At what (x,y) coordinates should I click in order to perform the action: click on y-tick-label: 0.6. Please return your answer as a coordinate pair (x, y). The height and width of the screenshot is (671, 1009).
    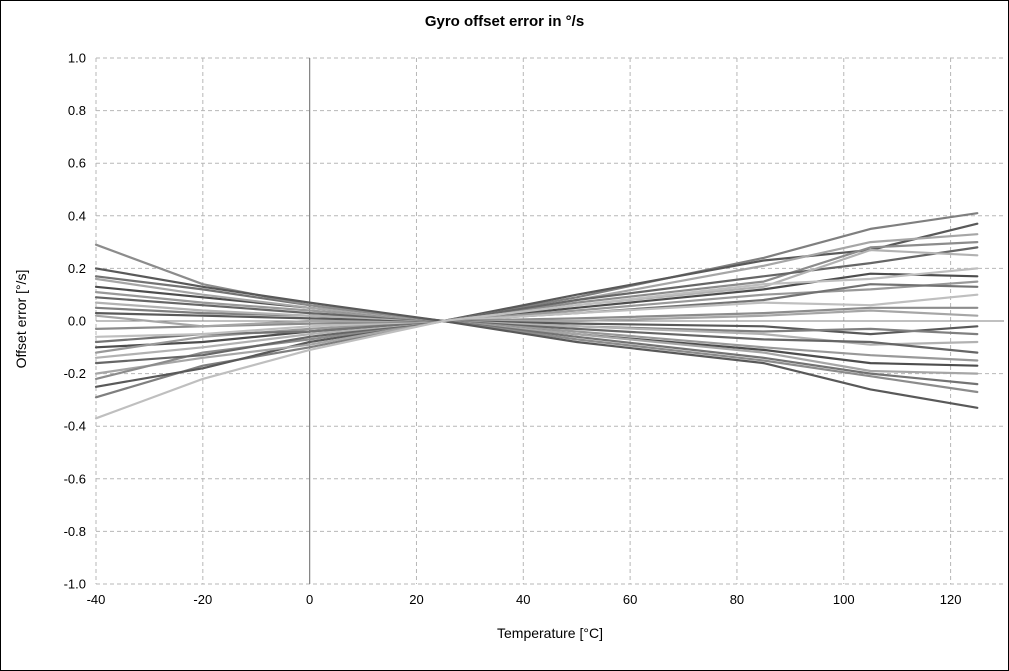
    Looking at the image, I should click on (77, 163).